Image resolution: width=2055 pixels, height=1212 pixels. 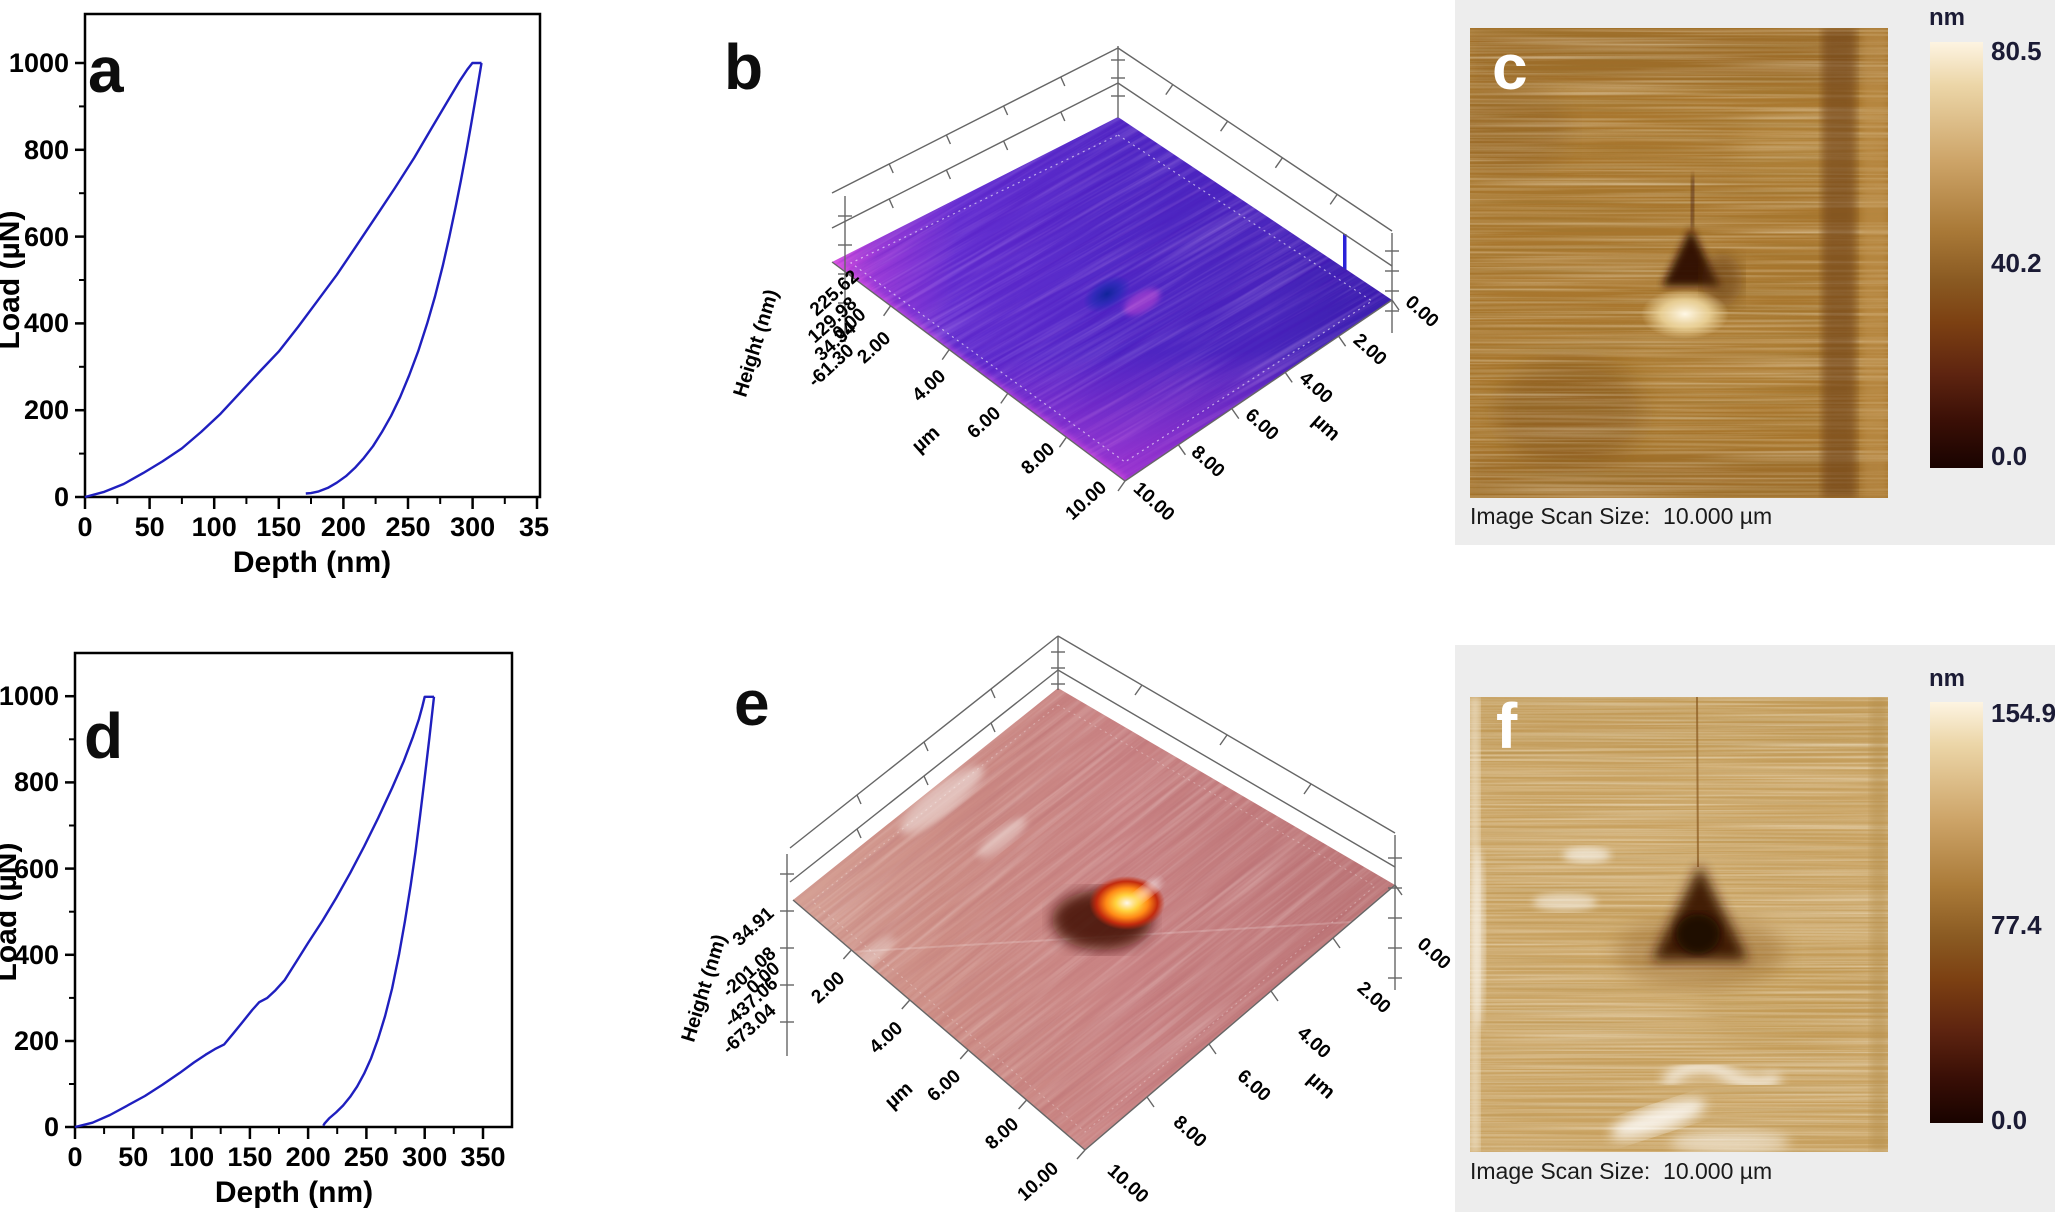 What do you see at coordinates (191, 1157) in the screenshot?
I see `d-xtick: 100` at bounding box center [191, 1157].